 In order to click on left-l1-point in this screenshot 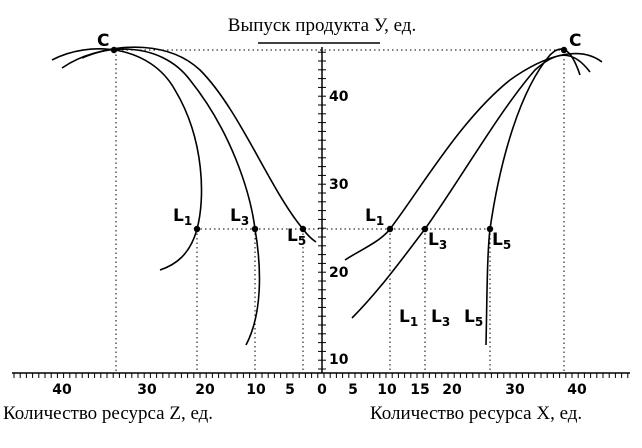, I will do `click(197, 229)`.